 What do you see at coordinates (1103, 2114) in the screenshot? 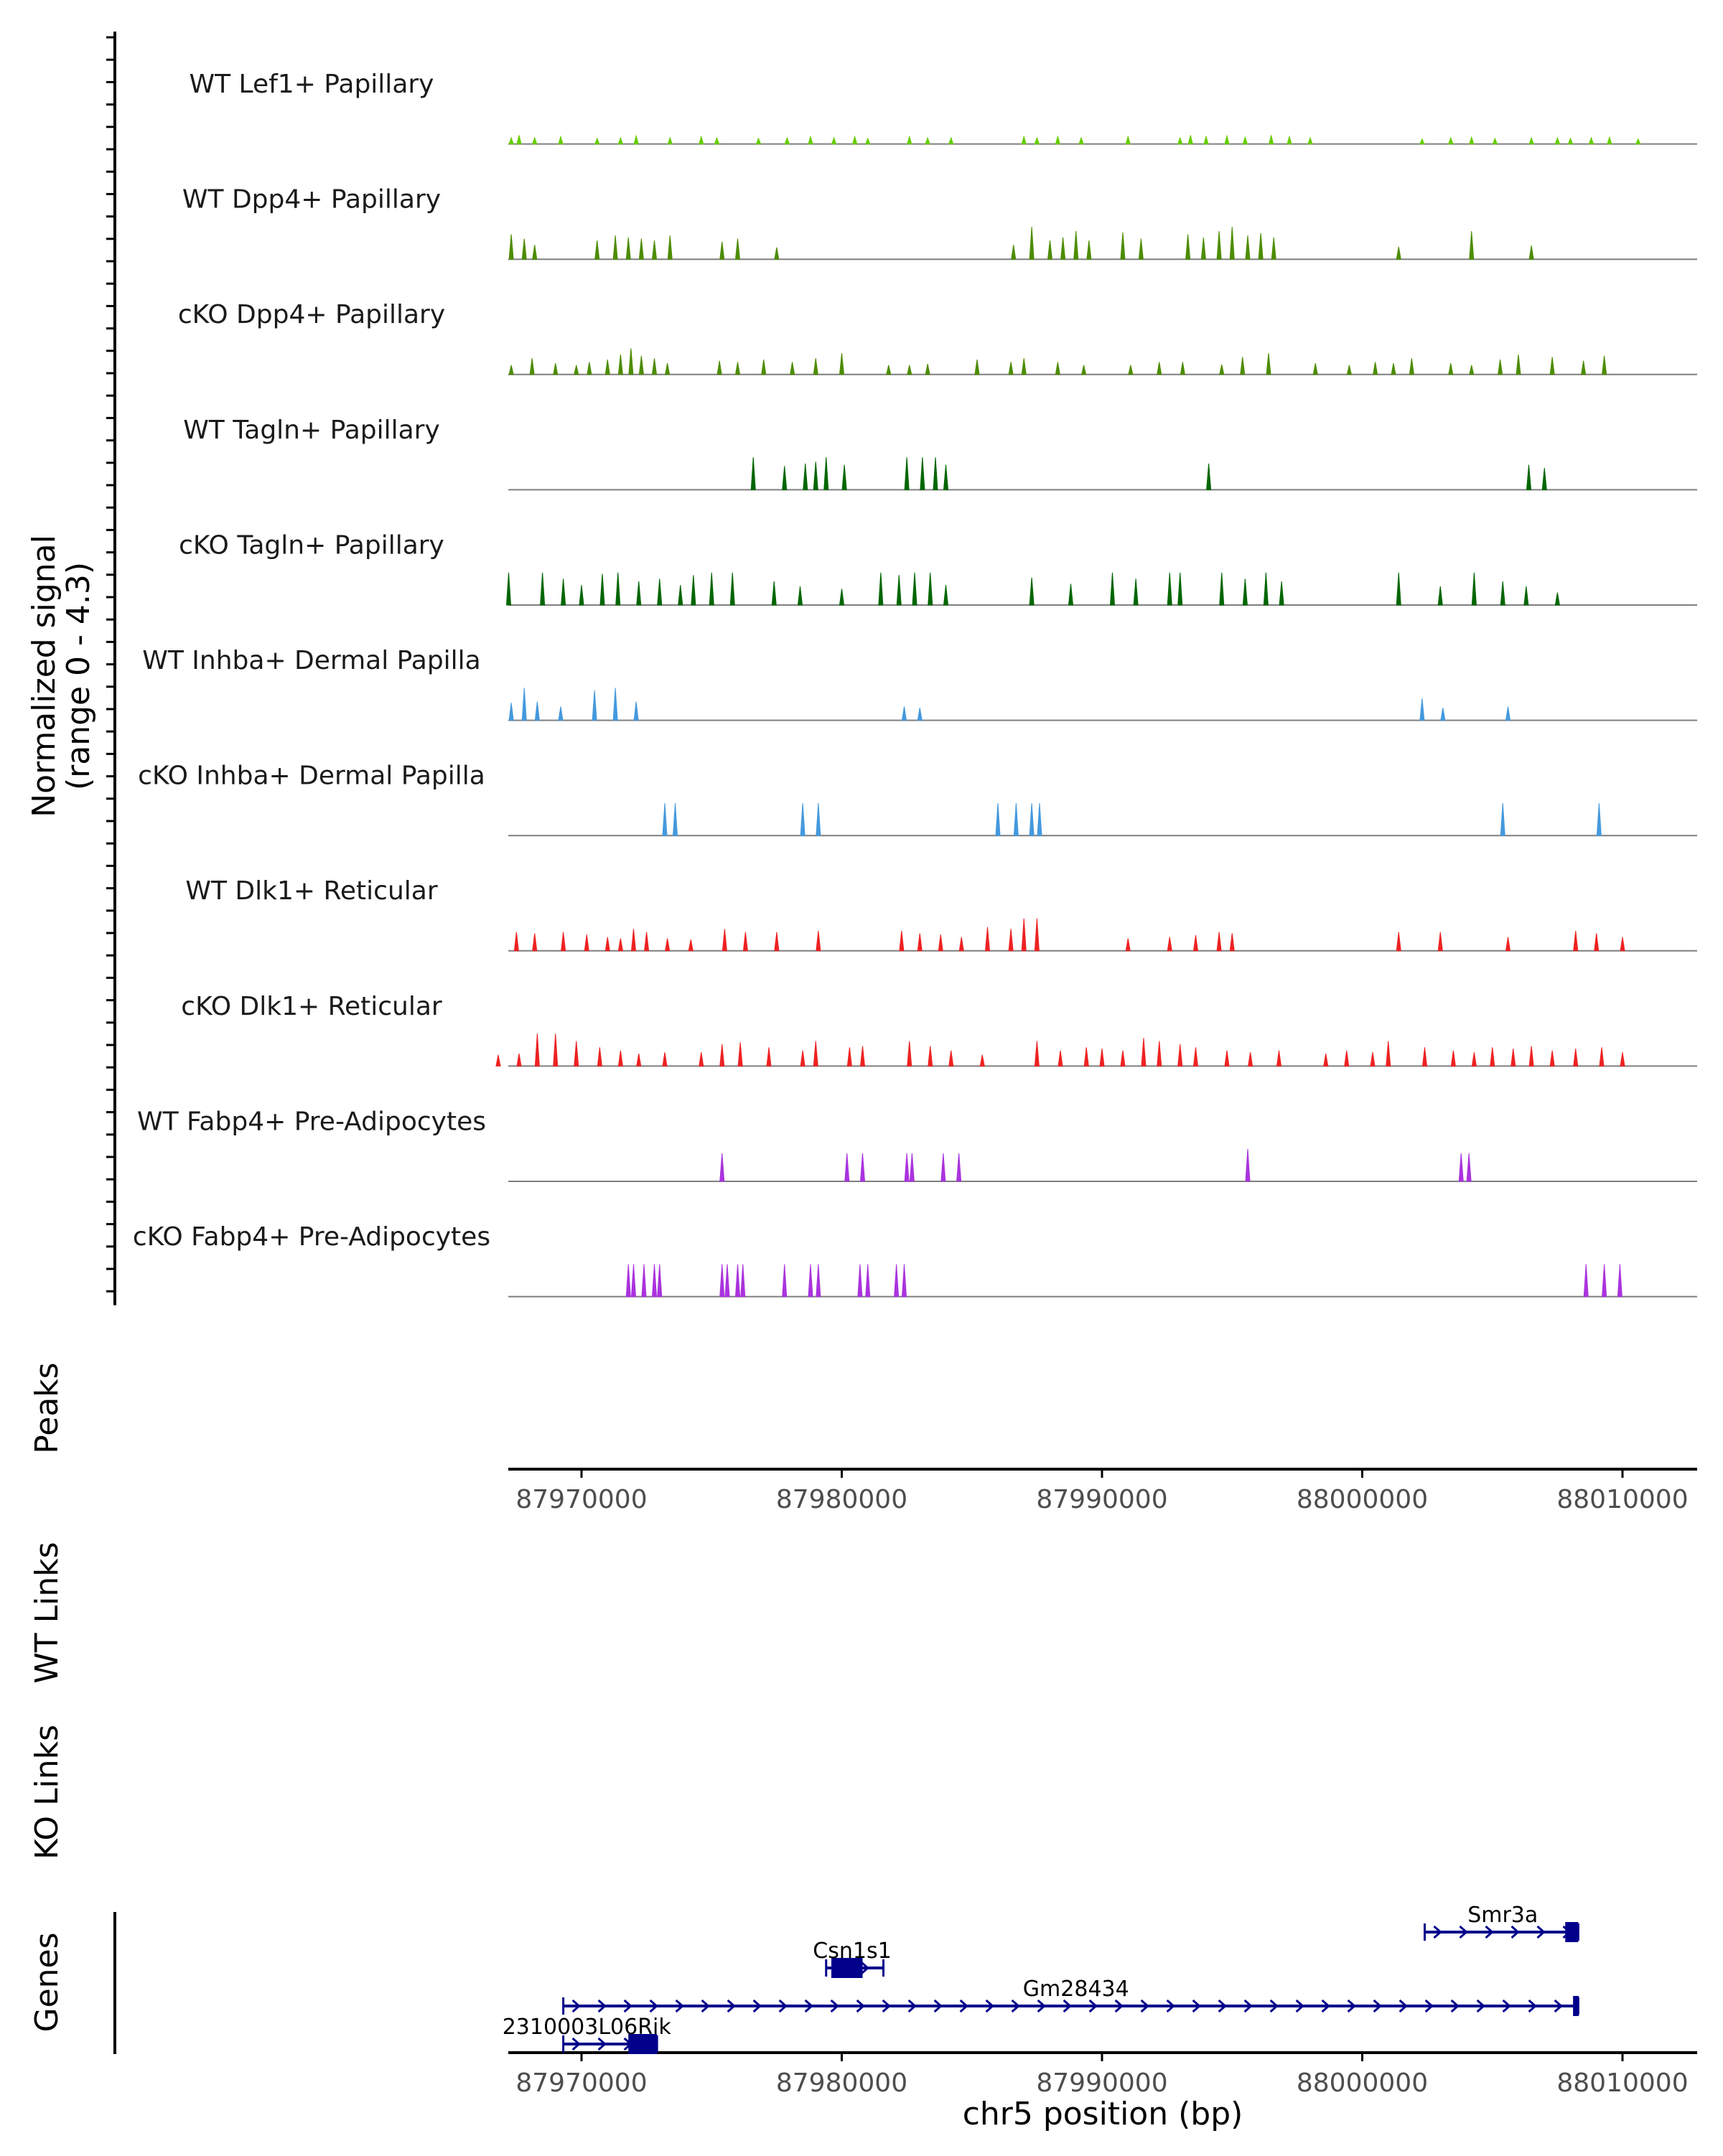
I see `x-axis-title: chr5 position (bp)` at bounding box center [1103, 2114].